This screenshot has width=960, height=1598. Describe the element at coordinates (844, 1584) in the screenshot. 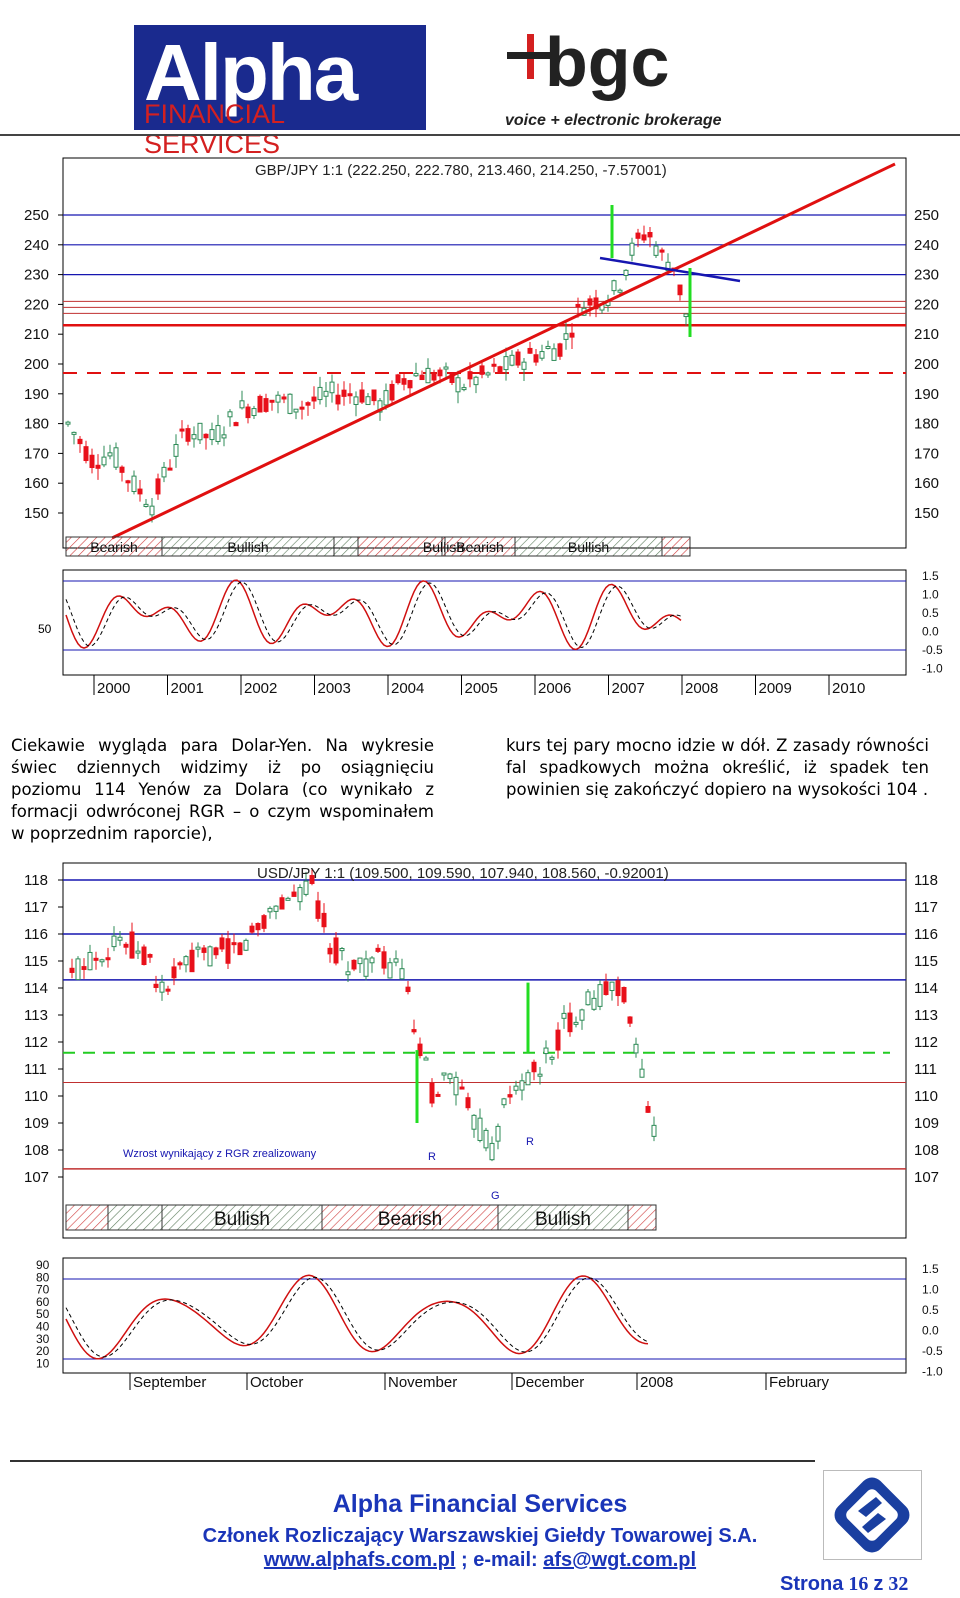

I see `page-number: Strona 16 z 32` at that location.